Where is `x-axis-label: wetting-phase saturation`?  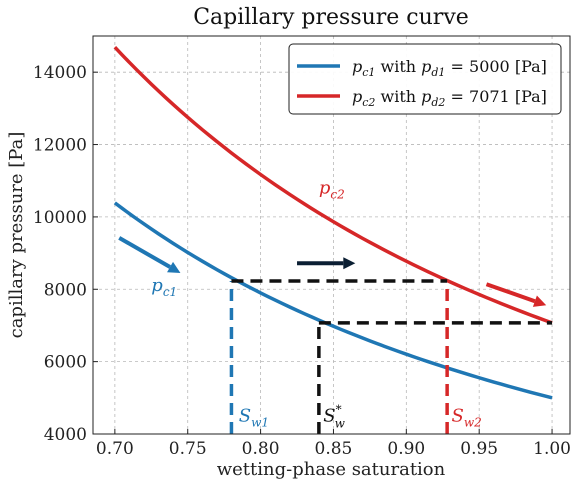
x-axis-label: wetting-phase saturation is located at coordinates (331, 469).